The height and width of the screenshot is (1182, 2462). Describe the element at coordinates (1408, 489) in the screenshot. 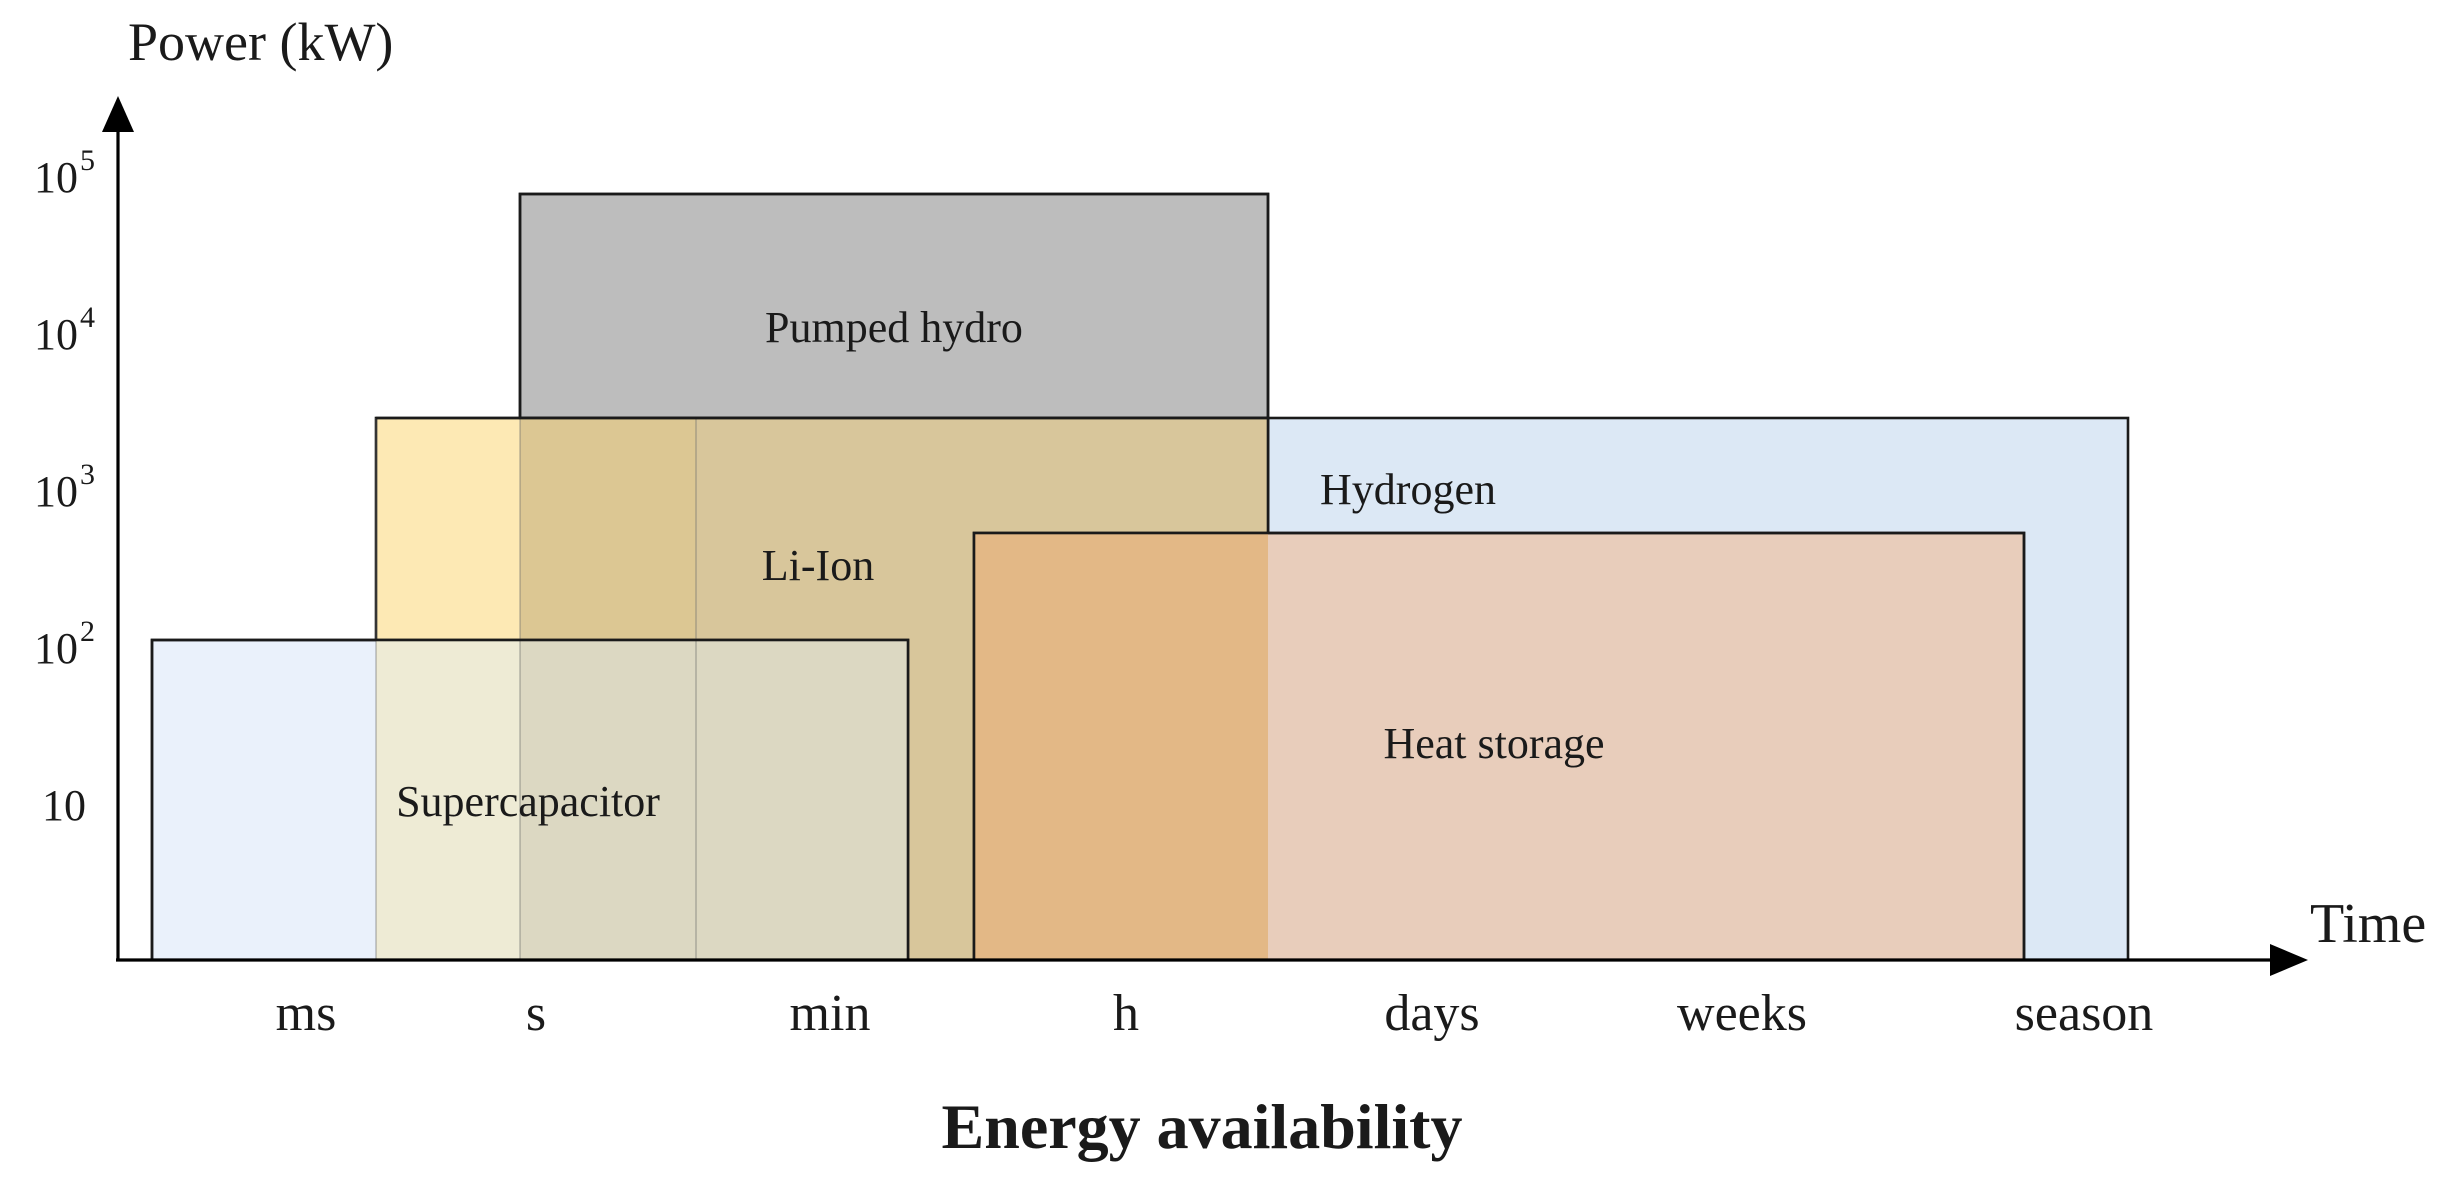

I see `label-hydrogen: Hydrogen` at that location.